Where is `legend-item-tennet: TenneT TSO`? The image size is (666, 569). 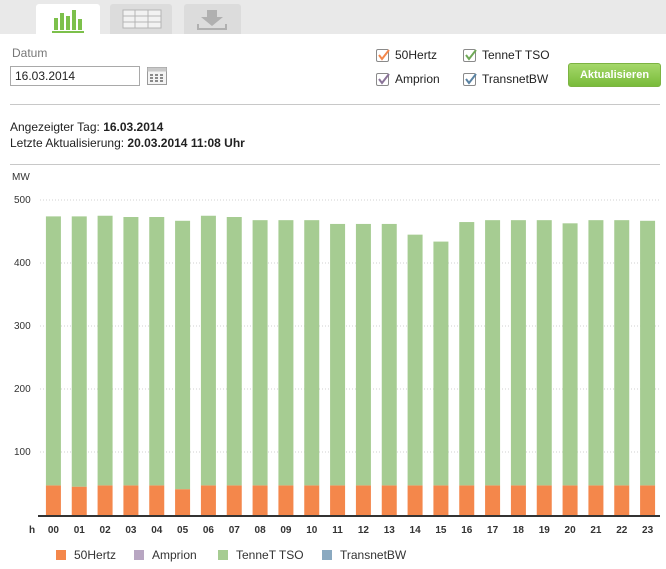 legend-item-tennet: TenneT TSO is located at coordinates (261, 555).